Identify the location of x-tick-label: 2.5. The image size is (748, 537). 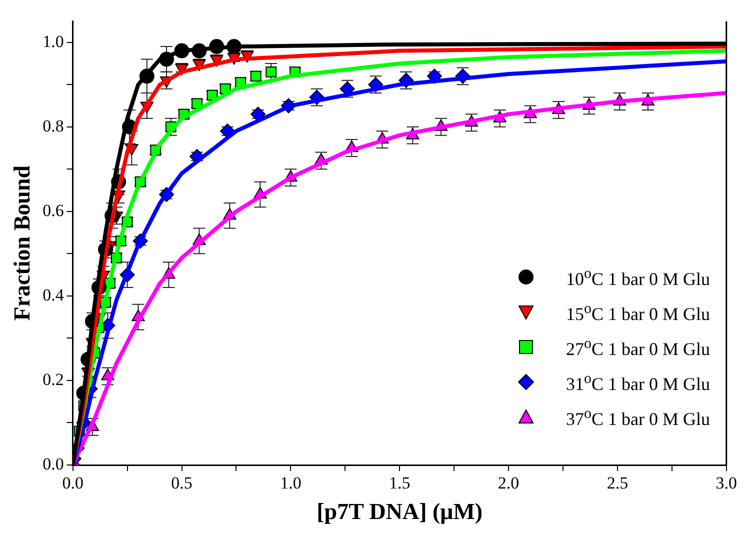
(617, 483).